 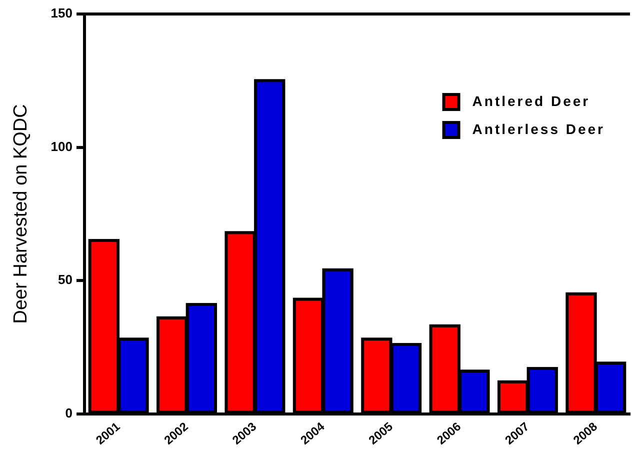 I want to click on legend-label: Antlered Deer, so click(x=531, y=100).